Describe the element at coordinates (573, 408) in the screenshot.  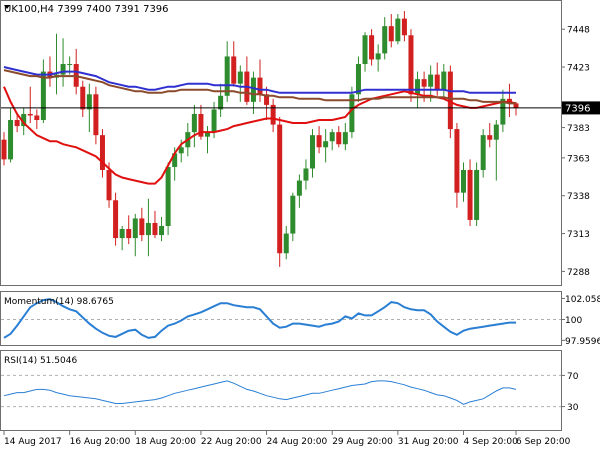
I see `rsi-axis-label: 30` at that location.